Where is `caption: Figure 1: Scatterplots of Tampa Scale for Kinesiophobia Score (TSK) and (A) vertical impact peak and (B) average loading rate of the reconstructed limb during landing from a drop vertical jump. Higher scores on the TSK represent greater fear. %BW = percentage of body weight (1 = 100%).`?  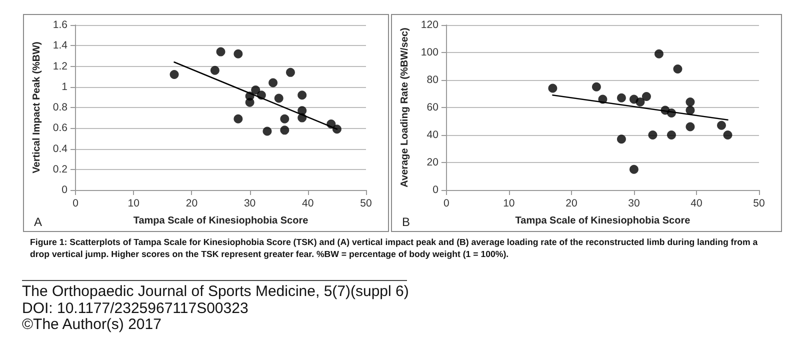
caption: Figure 1: Scatterplots of Tampa Scale for Kinesiophobia Score (TSK) and (A) vertical impact peak and (B) average loading rate of the reconstructed limb during landing from a drop vertical jump. Higher scores on the TSK represent greater fear. %BW = percentage of body weight (1 = 100%). is located at coordinates (394, 248).